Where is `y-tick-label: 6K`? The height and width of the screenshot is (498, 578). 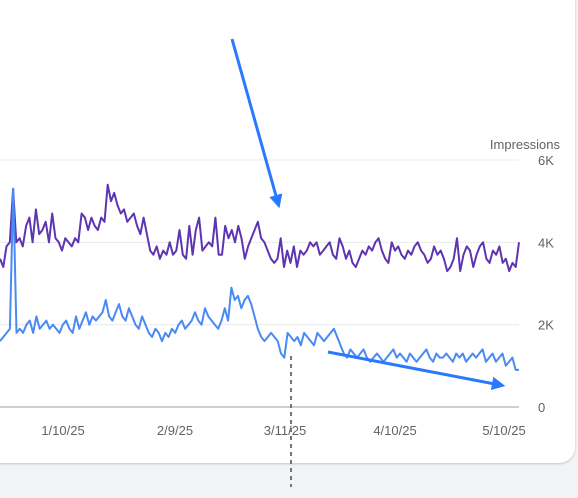
y-tick-label: 6K is located at coordinates (546, 160).